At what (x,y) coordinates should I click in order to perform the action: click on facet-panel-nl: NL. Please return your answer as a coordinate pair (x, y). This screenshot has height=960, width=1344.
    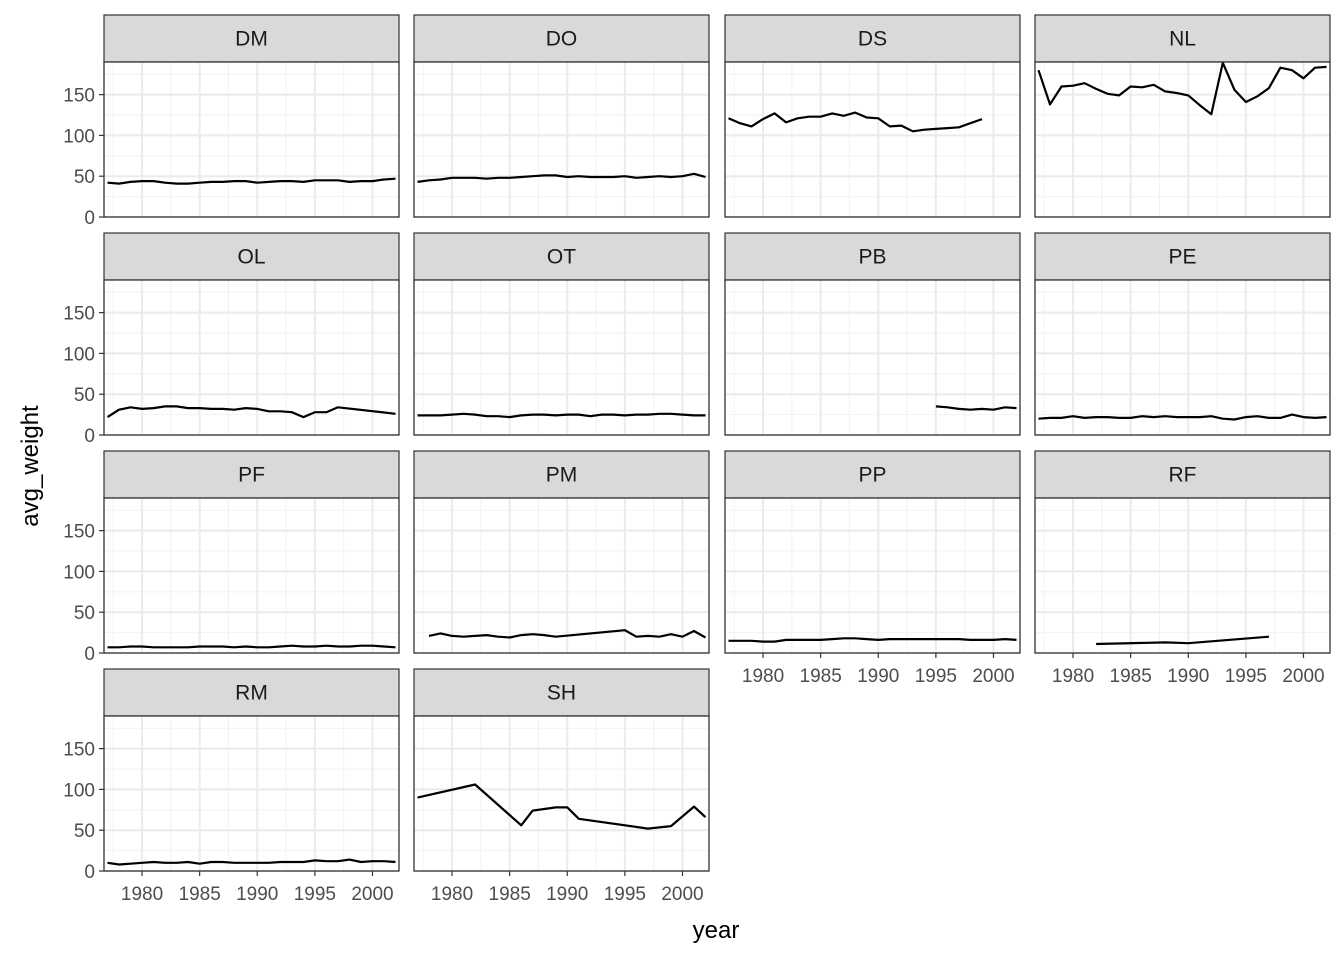
    Looking at the image, I should click on (1182, 116).